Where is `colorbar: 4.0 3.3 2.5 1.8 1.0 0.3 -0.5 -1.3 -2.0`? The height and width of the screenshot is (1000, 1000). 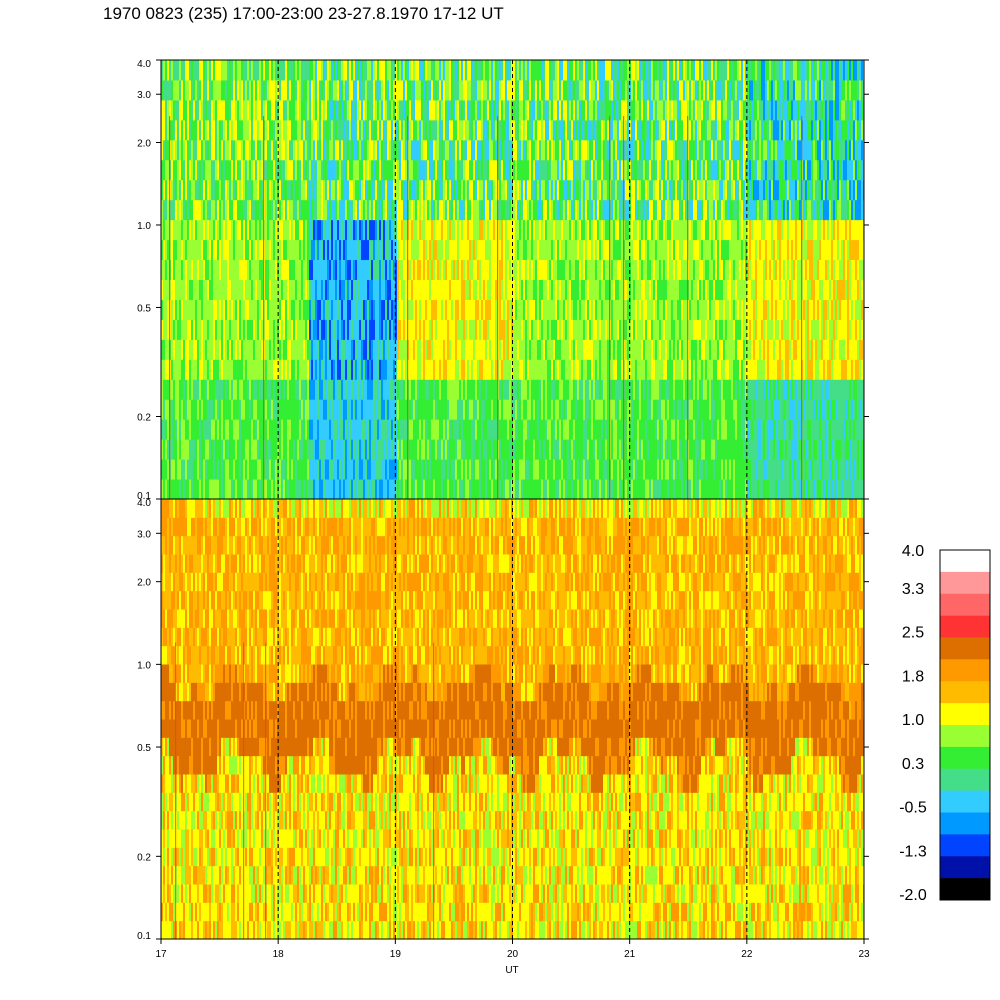 colorbar: 4.0 3.3 2.5 1.8 1.0 0.3 -0.5 -1.3 -2.0 is located at coordinates (945, 723).